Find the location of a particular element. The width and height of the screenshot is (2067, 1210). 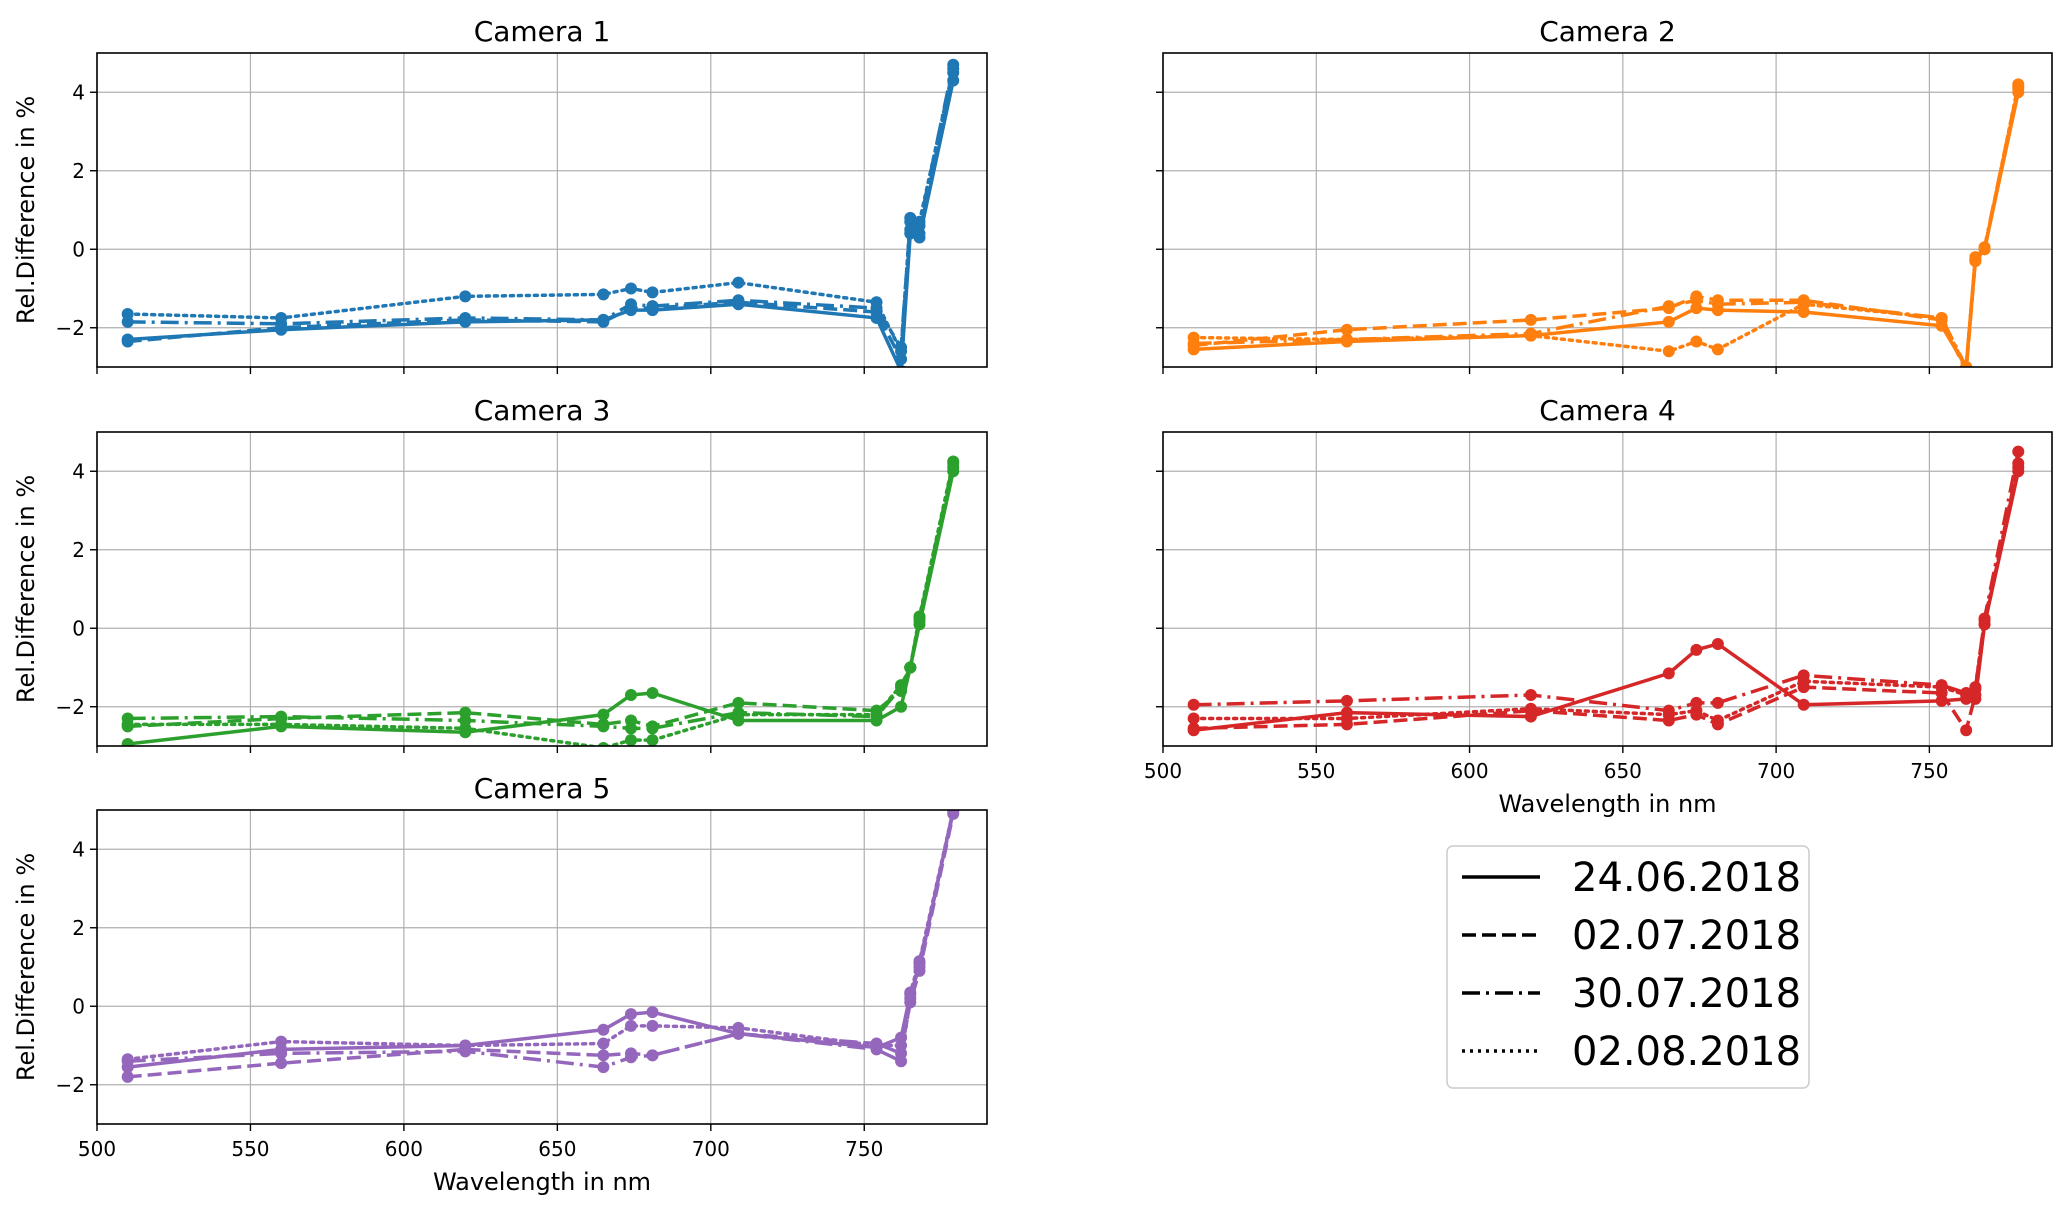

y-tick-label: 4 is located at coordinates (78, 849).